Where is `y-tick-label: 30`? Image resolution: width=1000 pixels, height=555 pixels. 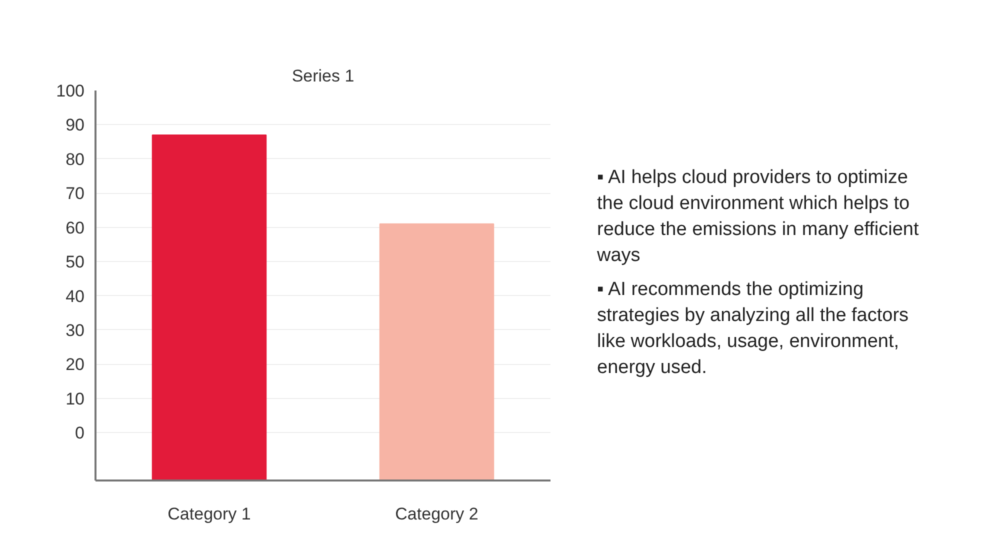
y-tick-label: 30 is located at coordinates (75, 330).